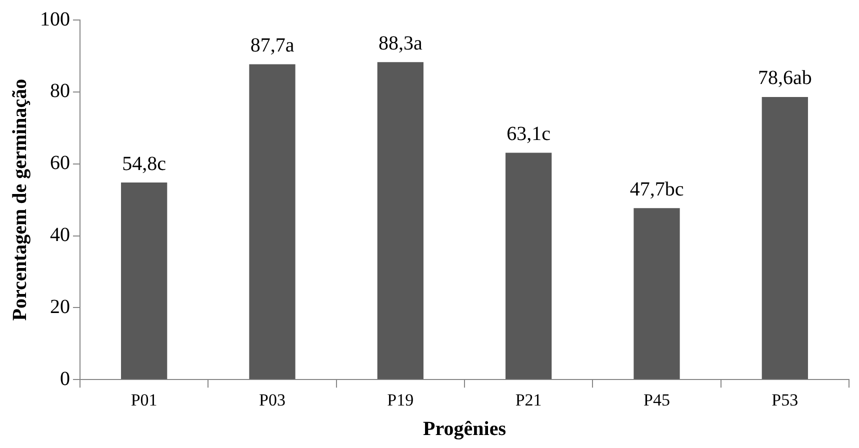  Describe the element at coordinates (272, 45) in the screenshot. I see `data-label: 87,7a` at that location.